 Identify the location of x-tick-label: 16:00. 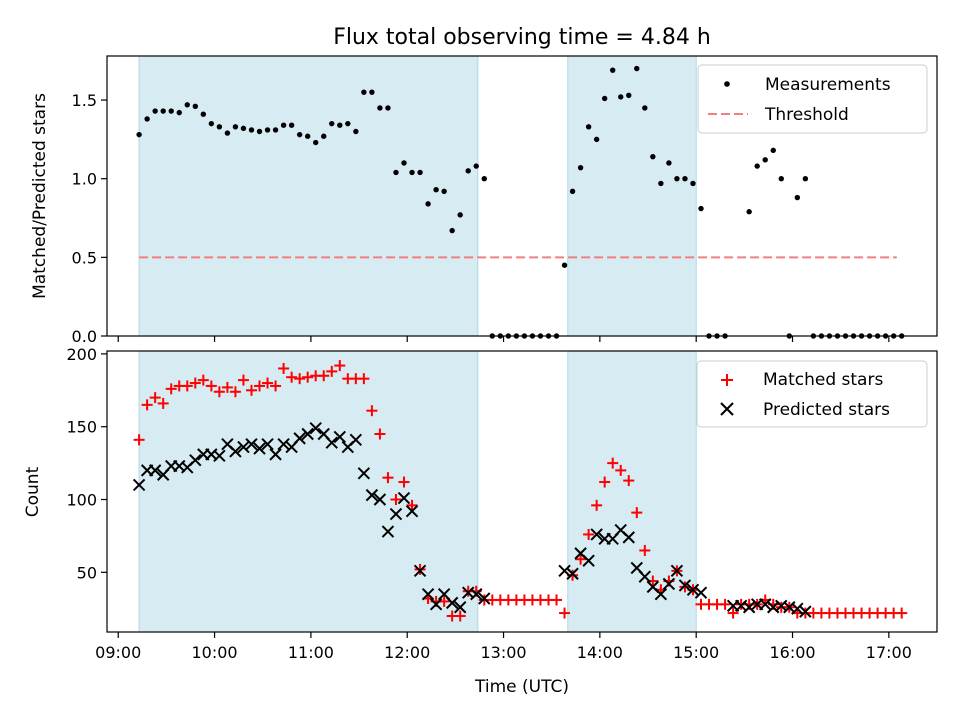
(792, 652).